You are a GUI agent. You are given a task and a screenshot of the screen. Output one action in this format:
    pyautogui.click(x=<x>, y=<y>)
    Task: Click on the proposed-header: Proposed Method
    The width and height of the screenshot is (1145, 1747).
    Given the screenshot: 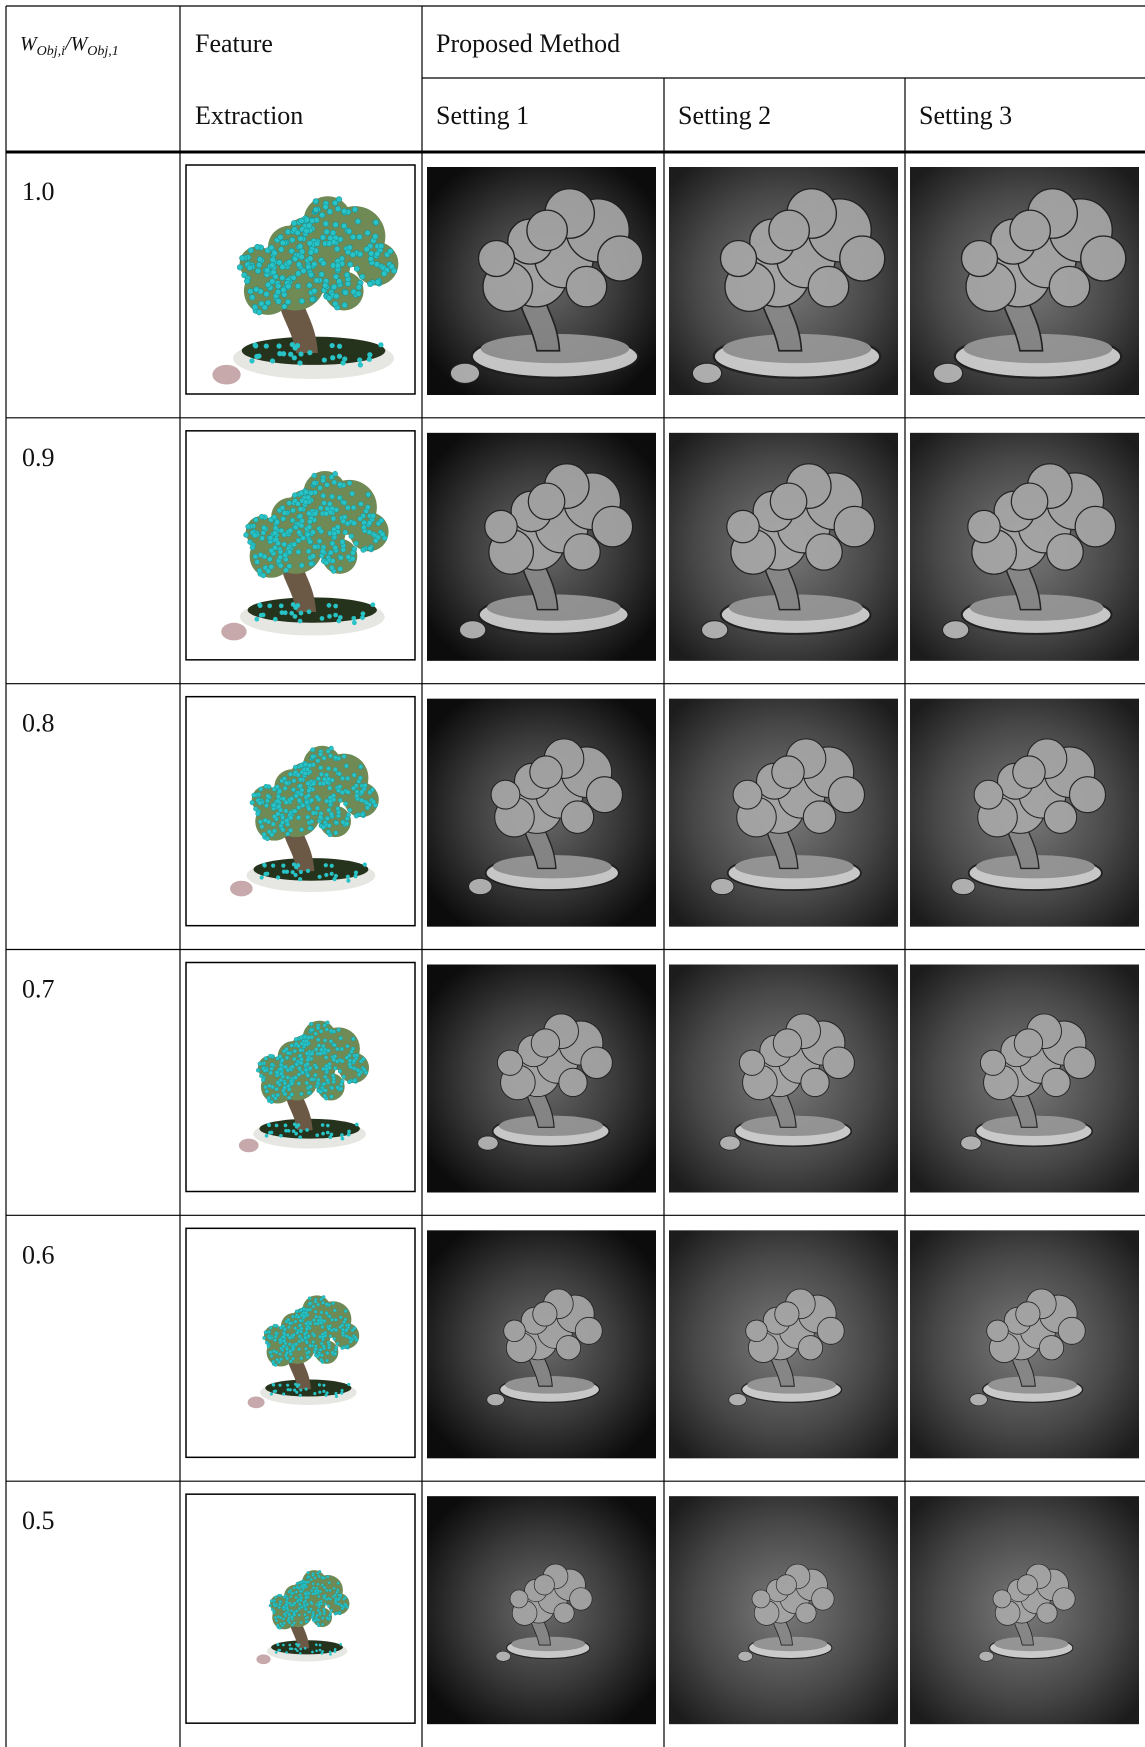 What is the action you would take?
    pyautogui.click(x=528, y=43)
    